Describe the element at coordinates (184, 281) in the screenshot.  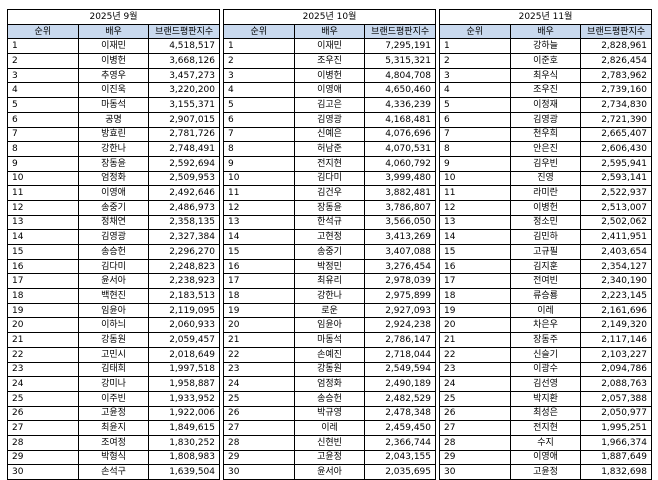
I see `brand-index-cell: 2,238,923` at that location.